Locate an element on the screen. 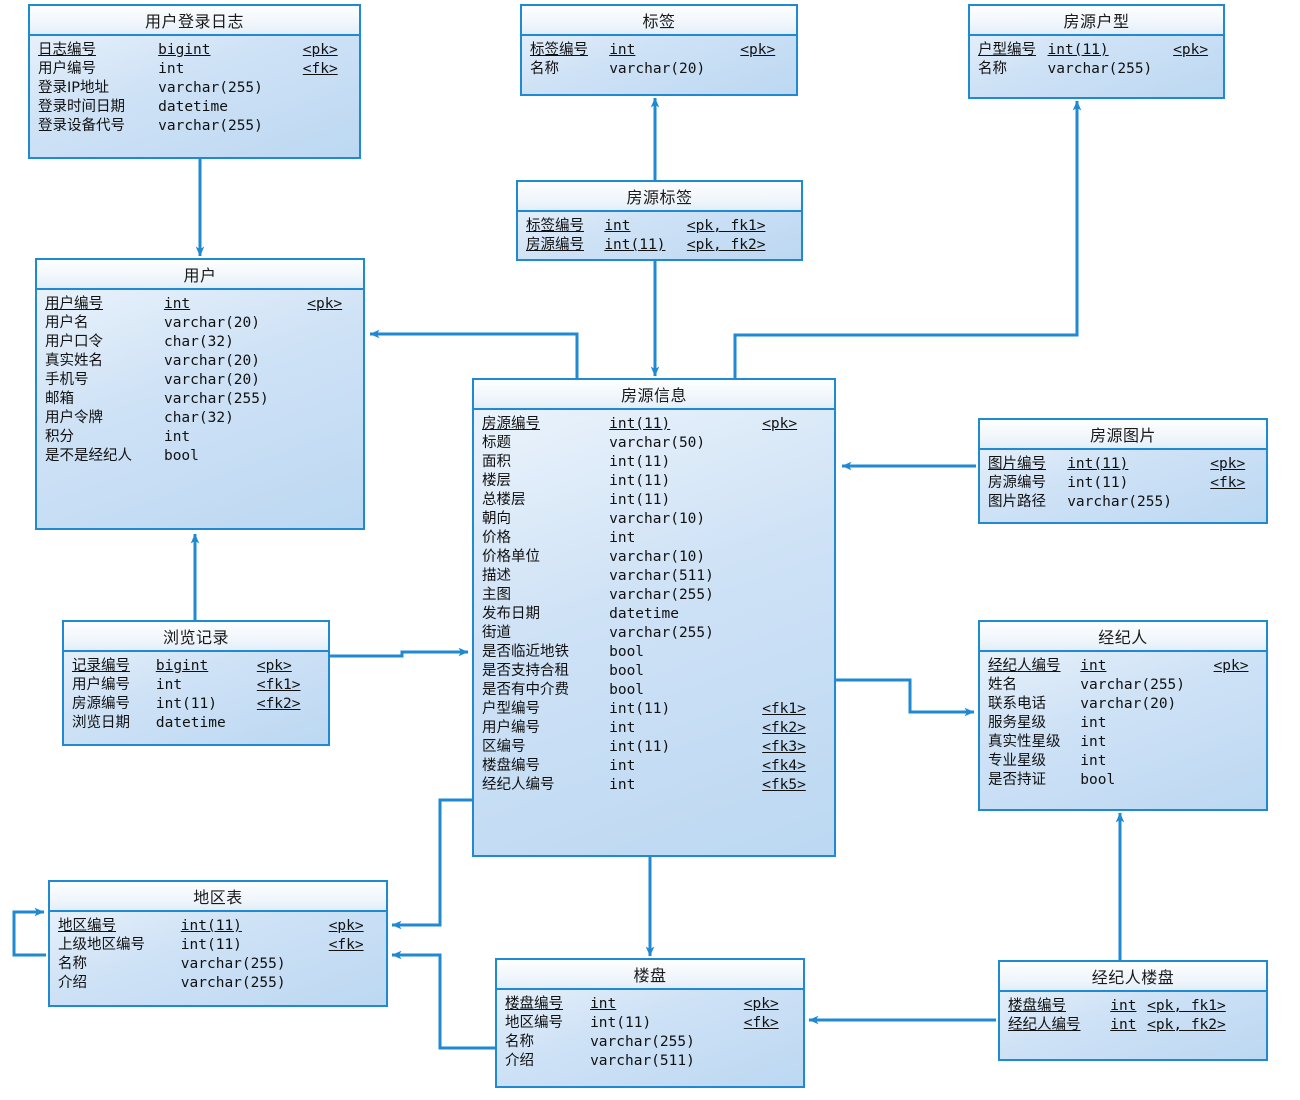  attribute-name: 经纪人编号 is located at coordinates (518, 785).